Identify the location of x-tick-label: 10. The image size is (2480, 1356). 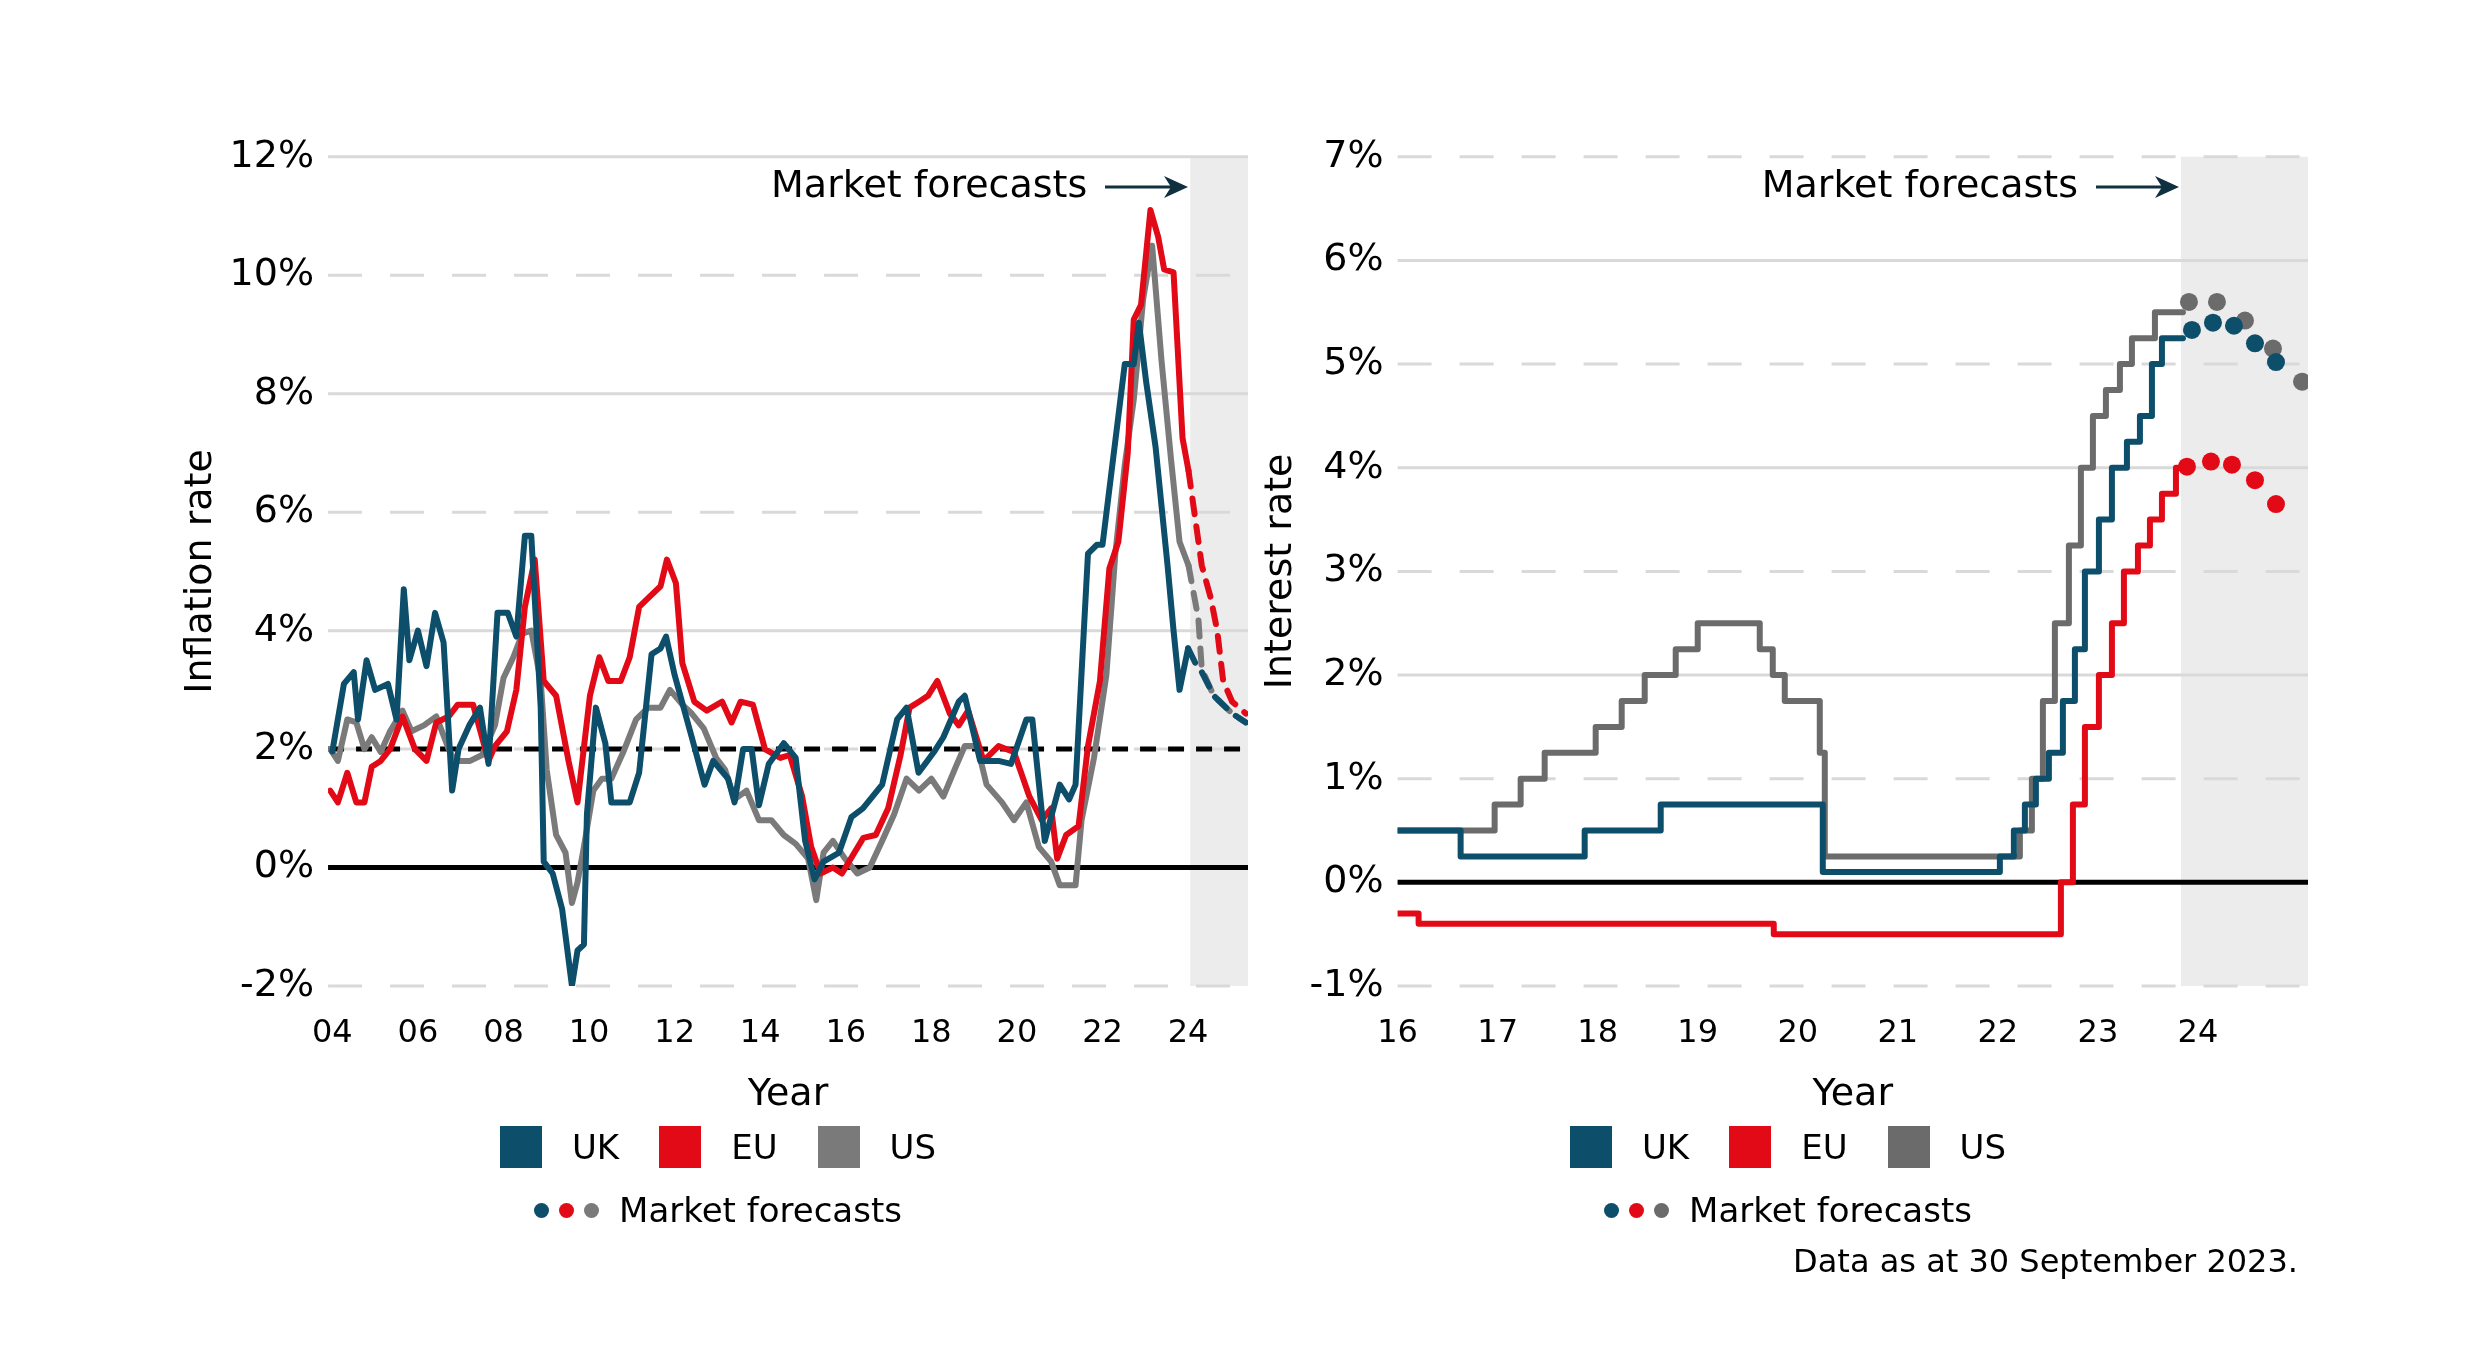
(589, 1030).